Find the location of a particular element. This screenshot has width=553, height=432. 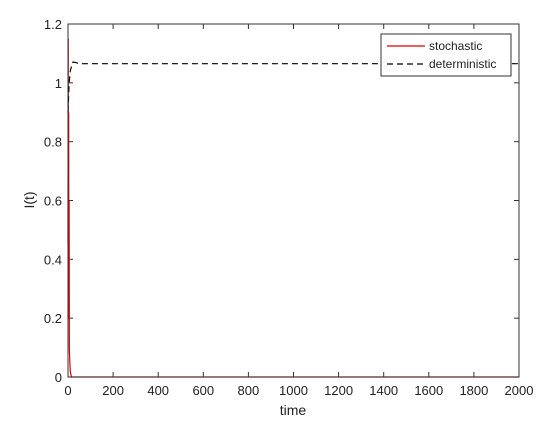

y-axis-label: I(t) is located at coordinates (29, 199).